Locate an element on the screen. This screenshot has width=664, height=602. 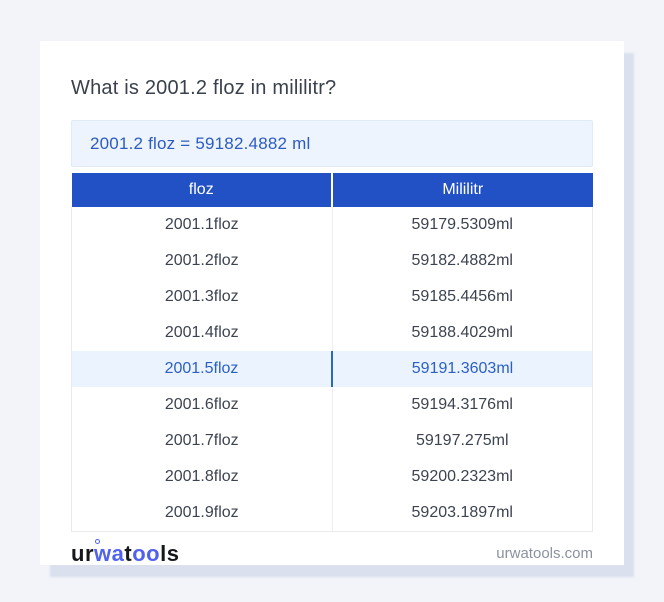
cell-mililitr: 59185.4456ml is located at coordinates (462, 297).